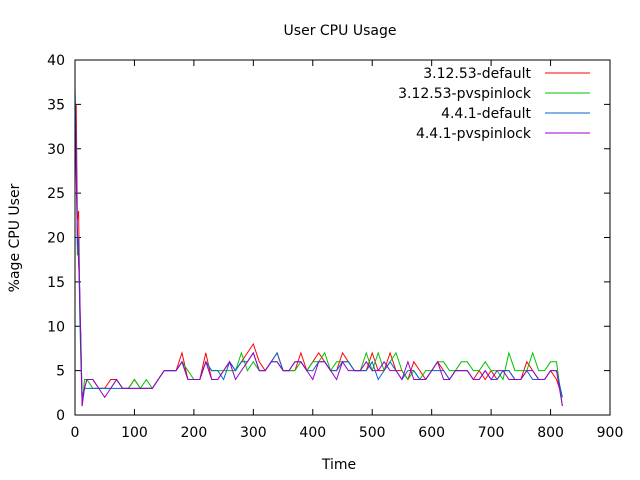 The image size is (640, 480). What do you see at coordinates (56, 327) in the screenshot?
I see `y-tick-label: 10` at bounding box center [56, 327].